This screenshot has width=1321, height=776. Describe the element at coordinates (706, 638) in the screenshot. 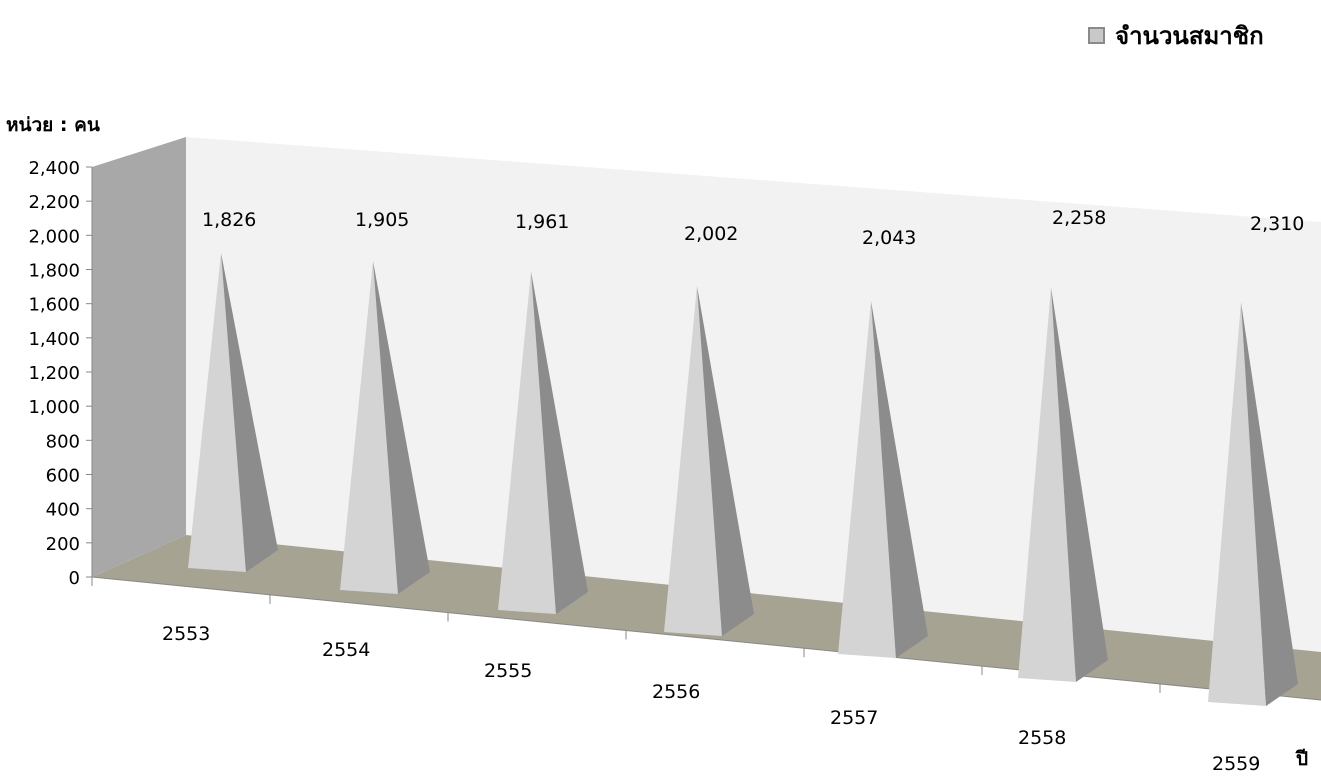

I see `x-axis-line` at that location.